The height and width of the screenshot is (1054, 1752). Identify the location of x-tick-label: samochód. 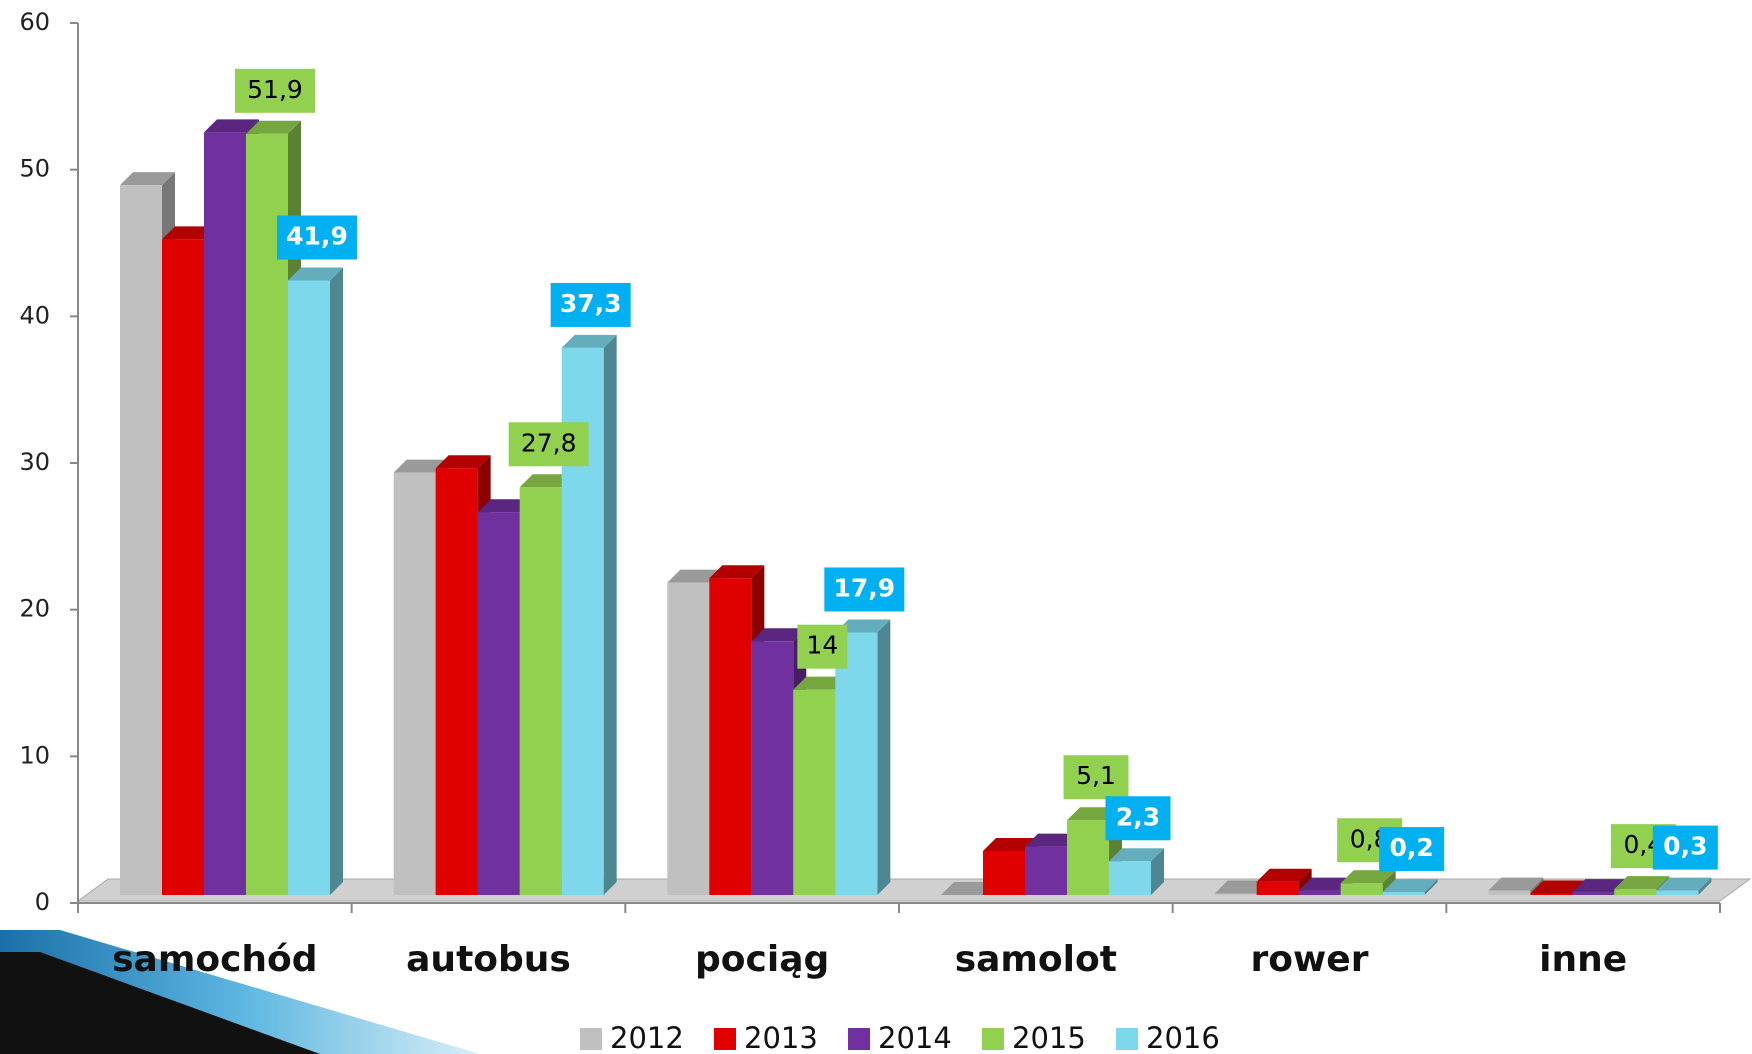
(214, 959).